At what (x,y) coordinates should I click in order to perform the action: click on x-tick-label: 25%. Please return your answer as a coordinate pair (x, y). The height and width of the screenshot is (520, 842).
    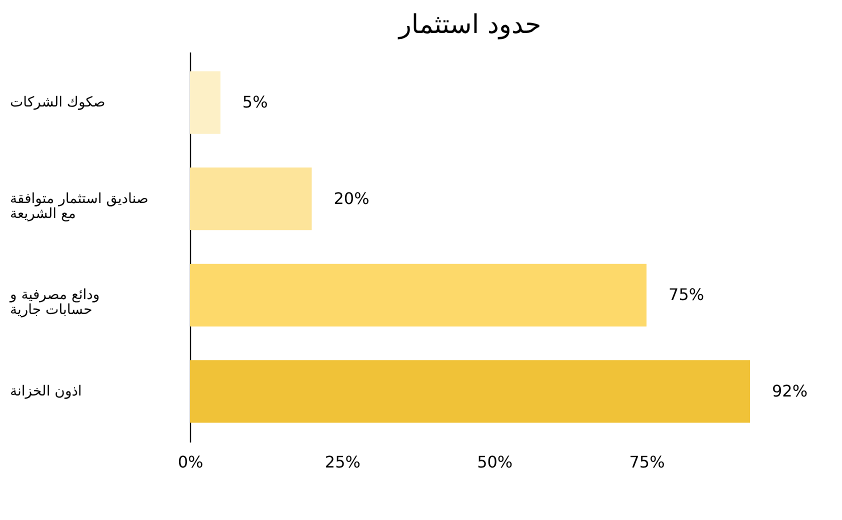
    Looking at the image, I should click on (342, 462).